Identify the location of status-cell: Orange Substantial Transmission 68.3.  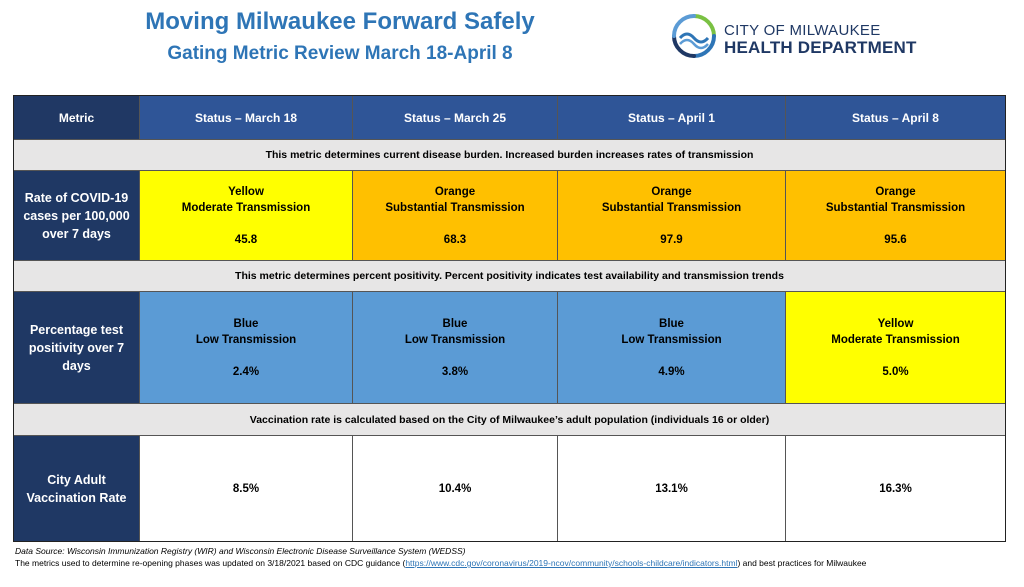
(455, 216).